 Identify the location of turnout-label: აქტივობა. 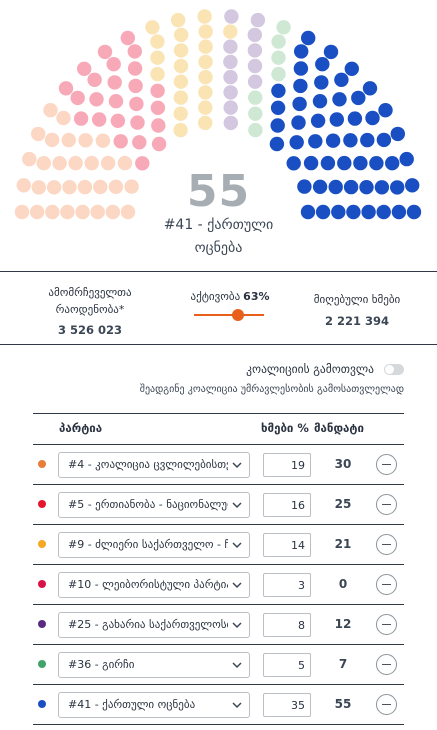
(215, 296).